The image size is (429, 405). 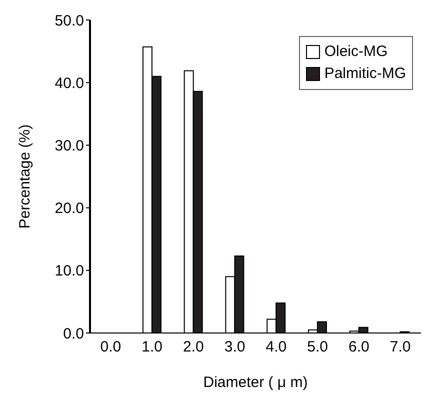 I want to click on legend-label: Oleic-MG, so click(x=356, y=52).